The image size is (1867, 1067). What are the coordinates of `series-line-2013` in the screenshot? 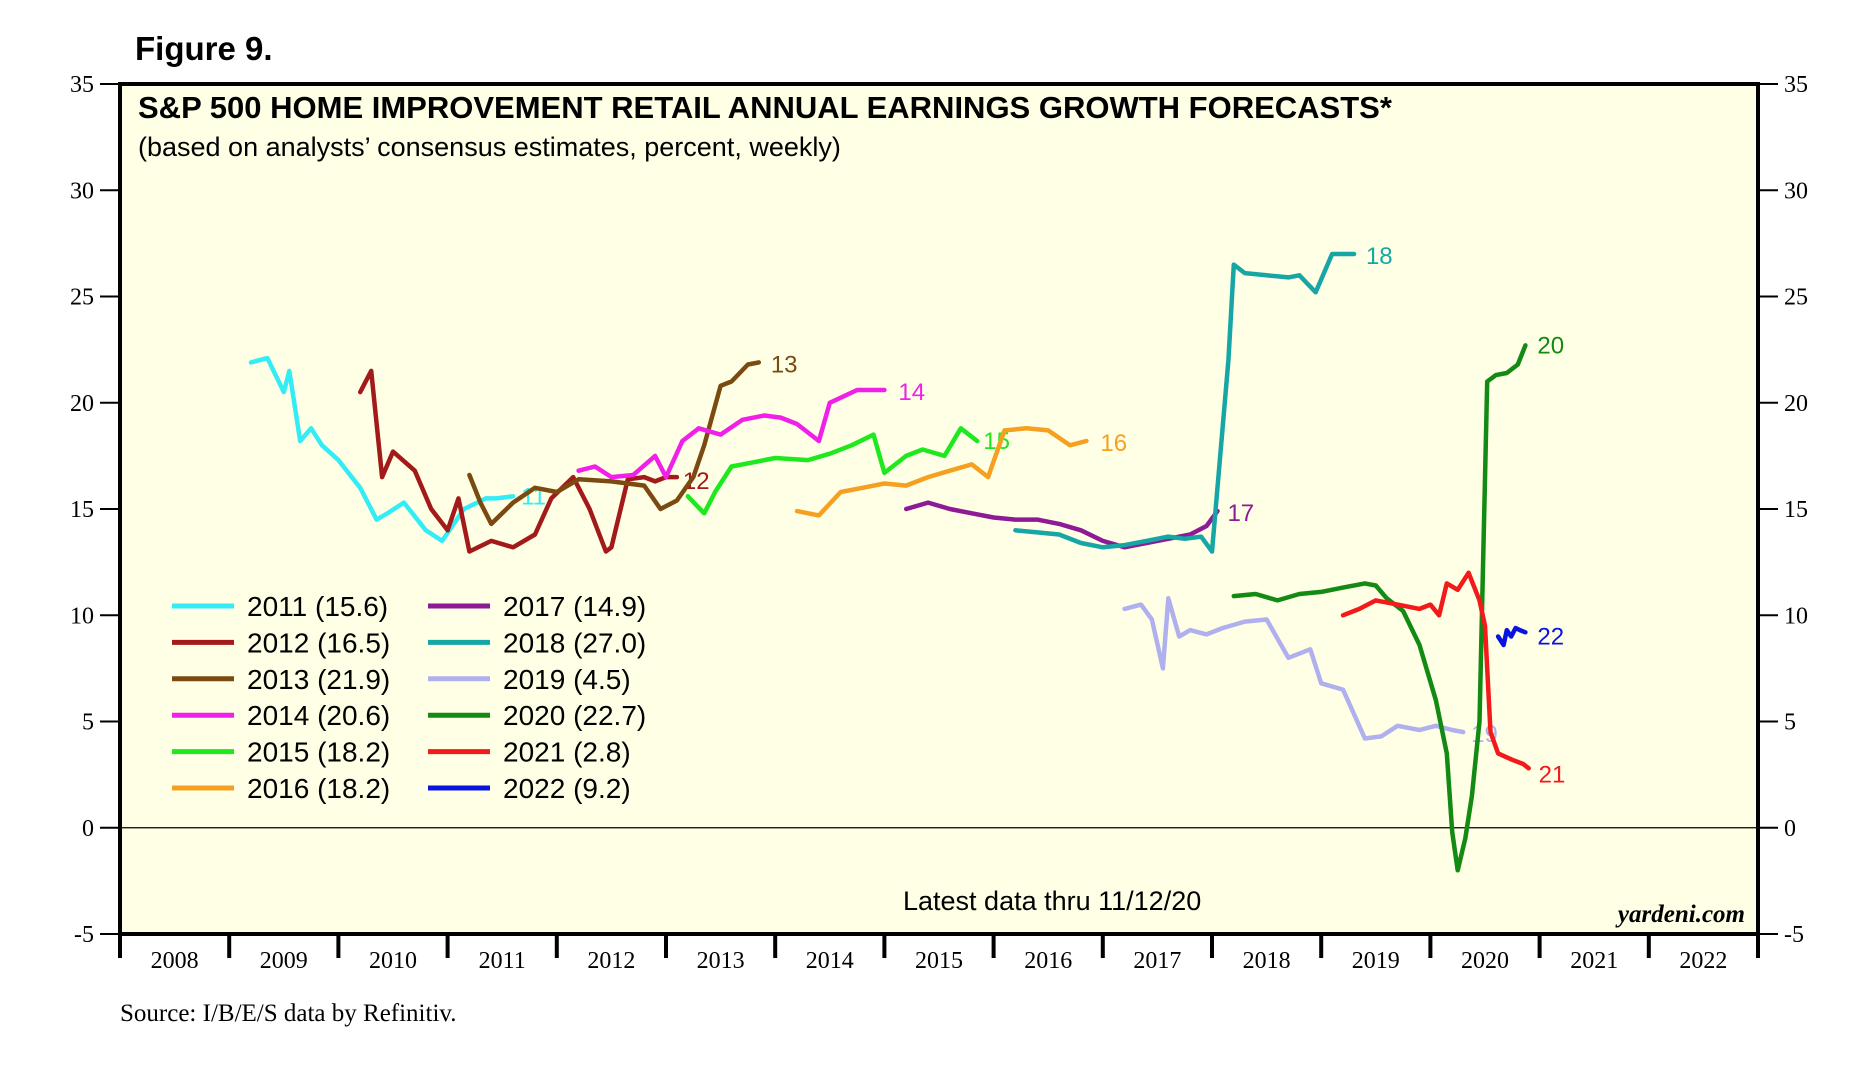 It's located at (614, 443).